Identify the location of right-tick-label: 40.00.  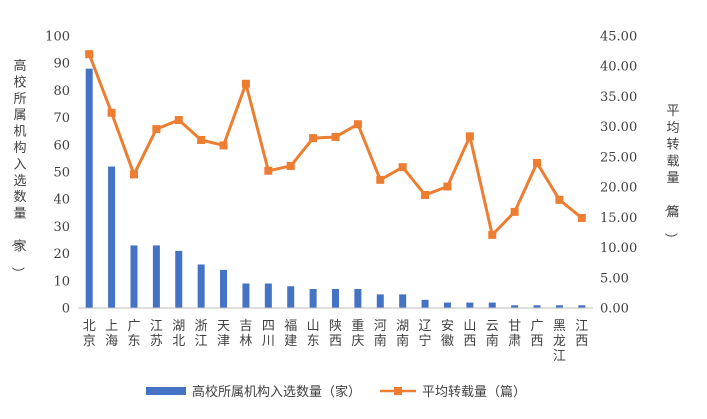
(618, 67).